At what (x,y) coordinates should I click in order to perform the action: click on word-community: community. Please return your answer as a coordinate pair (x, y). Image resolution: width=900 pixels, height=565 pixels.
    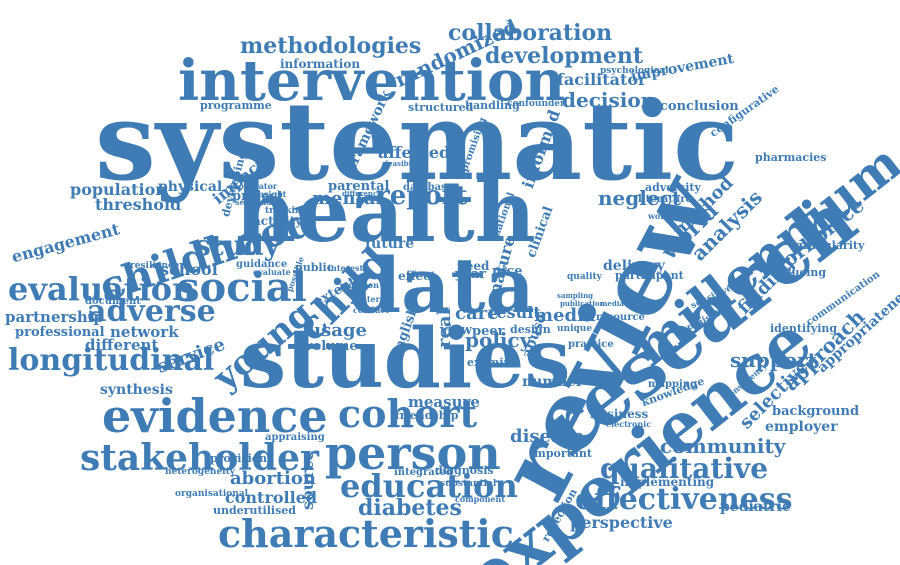
    Looking at the image, I should click on (723, 446).